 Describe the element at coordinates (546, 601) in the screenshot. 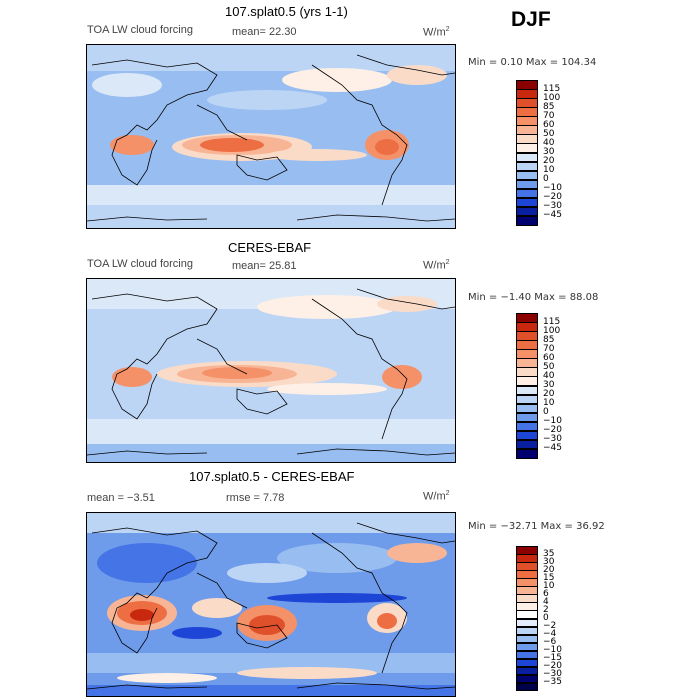

I see `colorbar-tick-label: 4` at that location.